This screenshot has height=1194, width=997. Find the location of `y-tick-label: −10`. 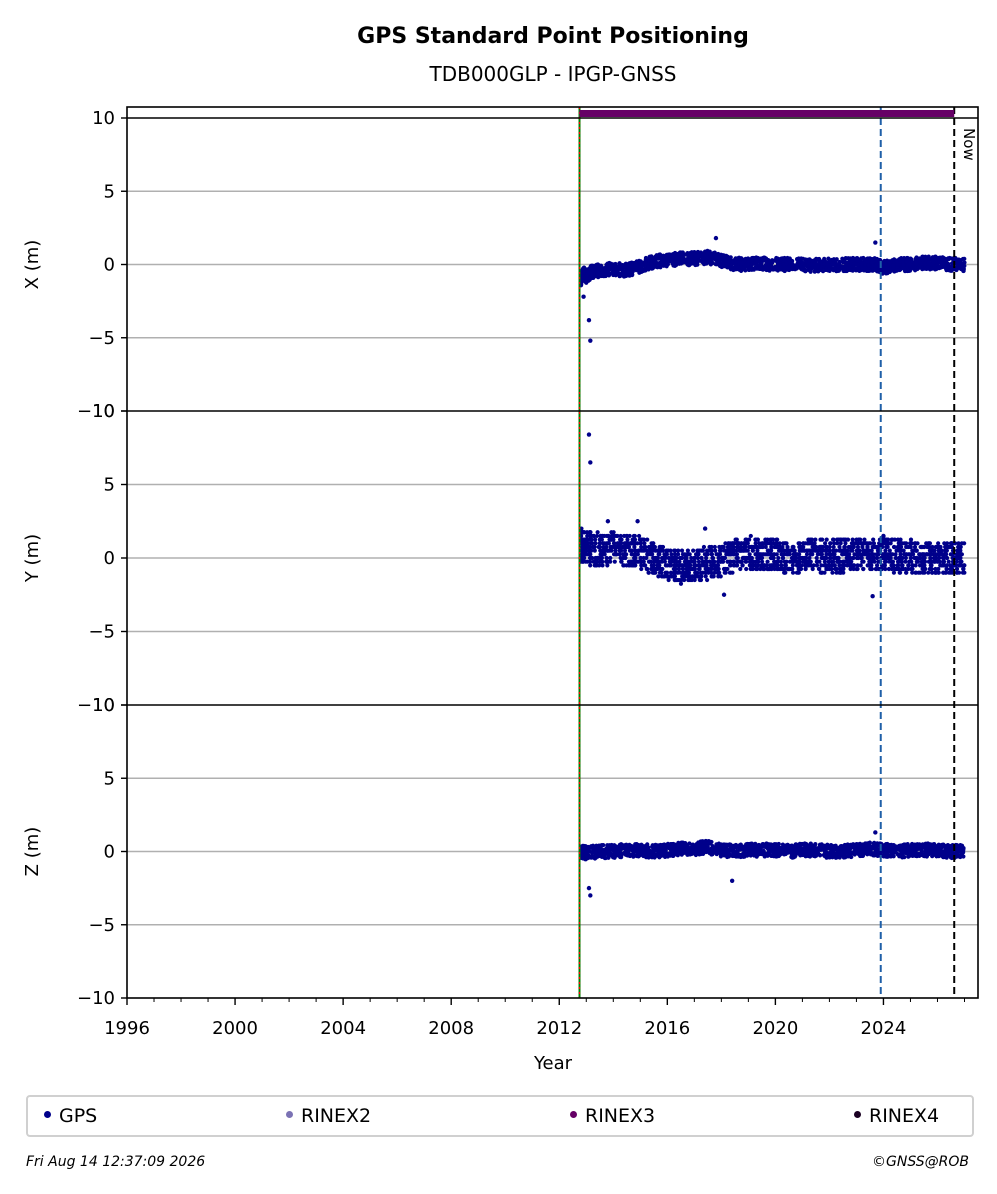

y-tick-label: −10 is located at coordinates (96, 705).